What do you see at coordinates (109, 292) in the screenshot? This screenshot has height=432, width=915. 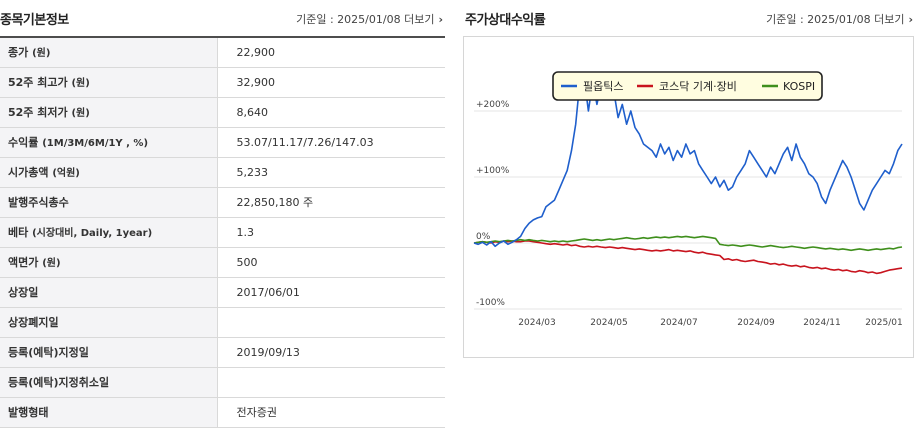 I see `info-label: 상장일` at bounding box center [109, 292].